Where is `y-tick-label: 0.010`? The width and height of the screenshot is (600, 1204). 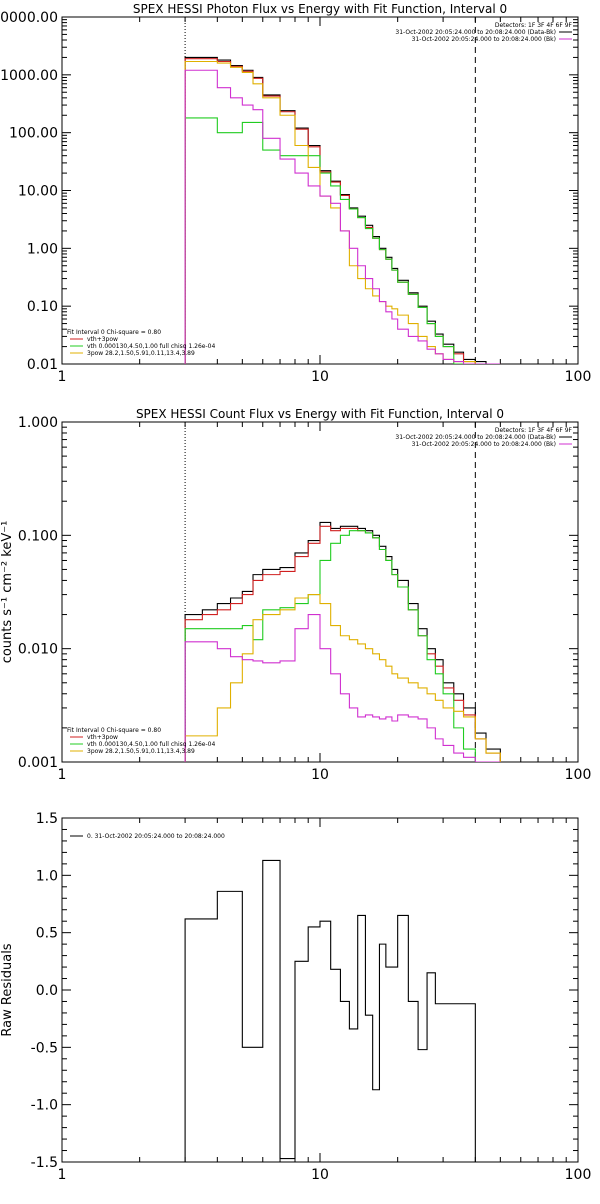 y-tick-label: 0.010 is located at coordinates (38, 650).